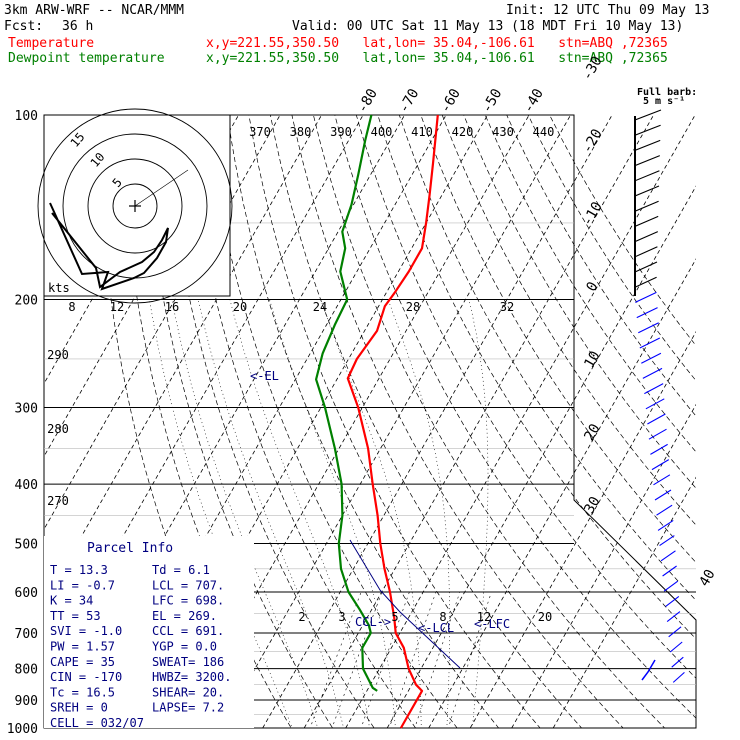 The image size is (740, 740). What do you see at coordinates (367, 101) in the screenshot?
I see `isotherm-tick-label: -80` at bounding box center [367, 101].